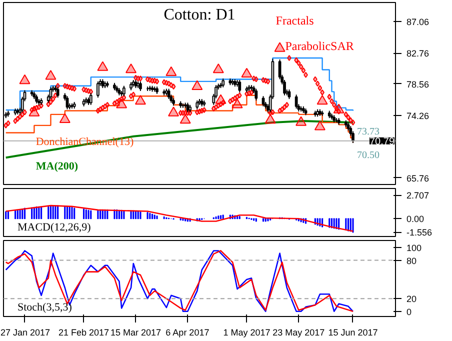 This screenshot has height=341, width=452. What do you see at coordinates (298, 333) in the screenshot?
I see `x-tick-label: 23 May 2017` at bounding box center [298, 333].